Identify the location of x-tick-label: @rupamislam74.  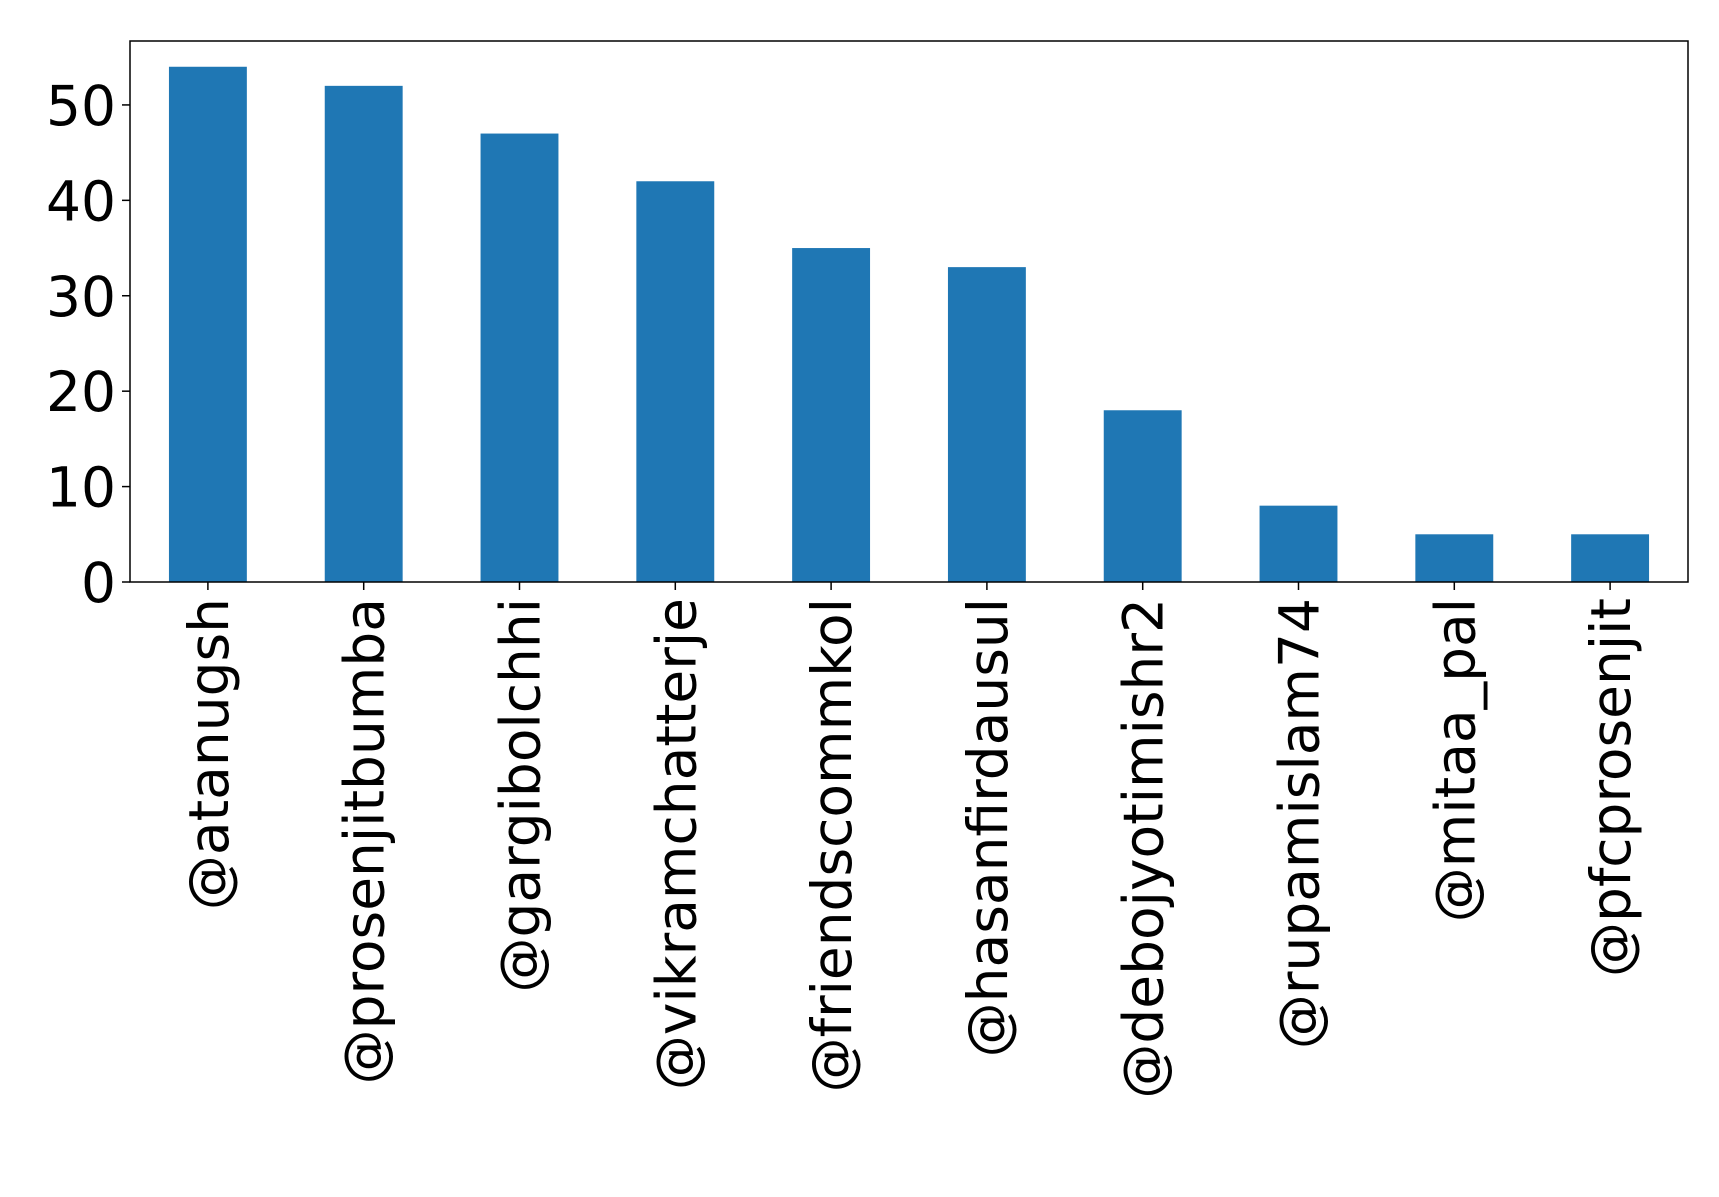
(1300, 823).